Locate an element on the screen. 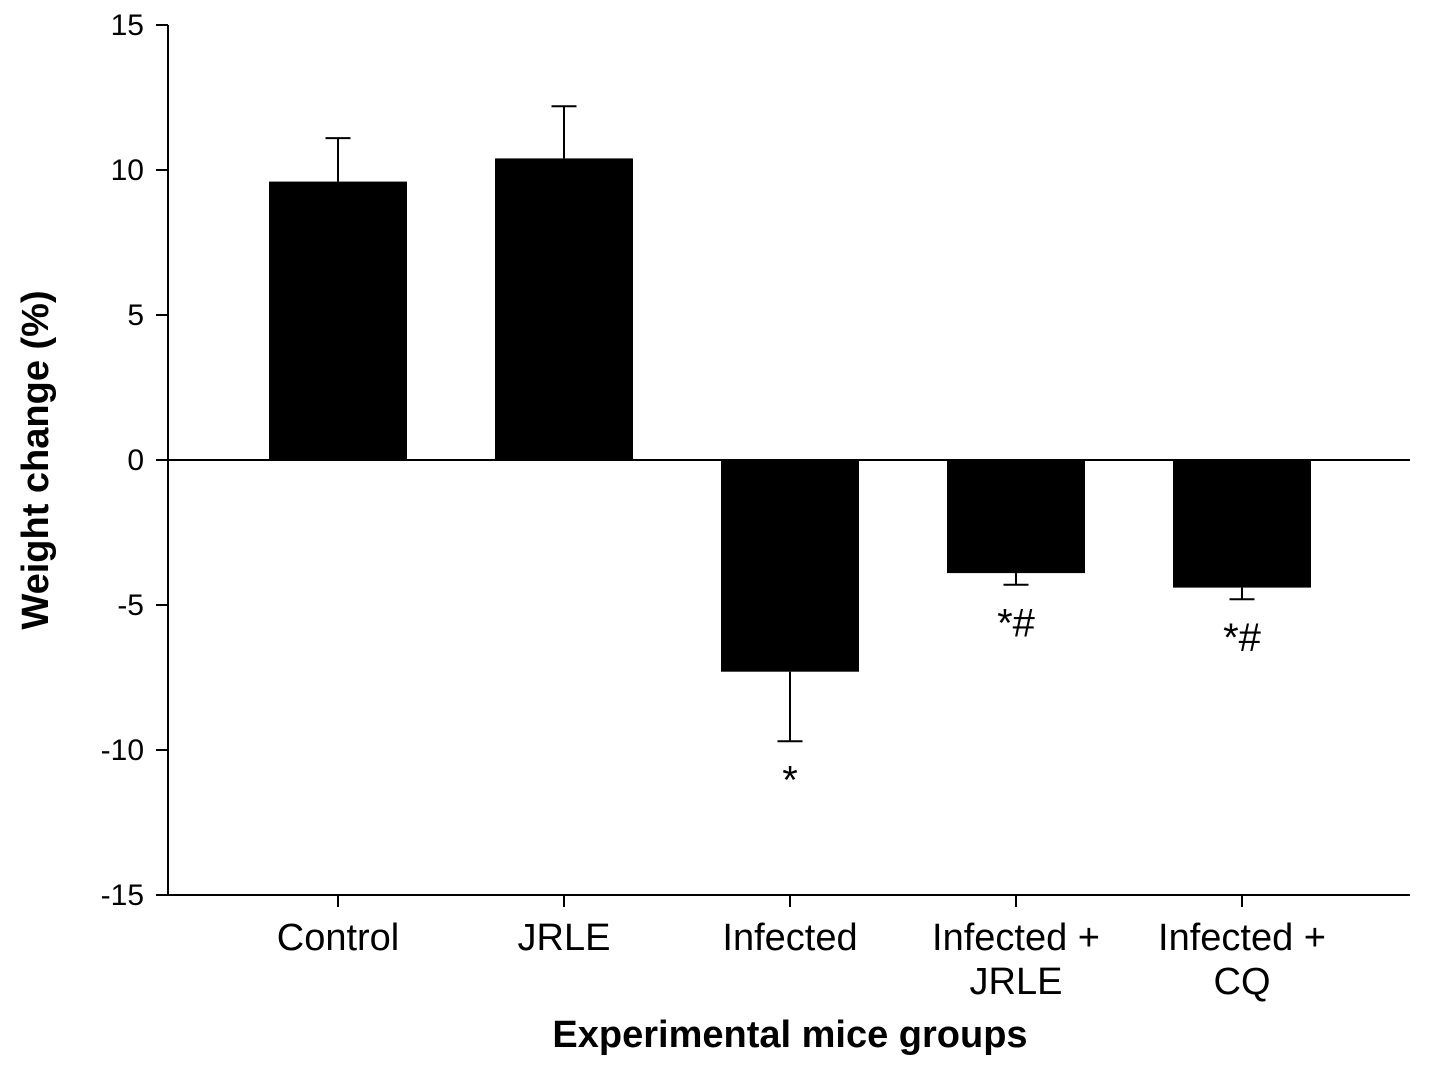 Image resolution: width=1429 pixels, height=1069 pixels. x-tick-label: Control is located at coordinates (338, 938).